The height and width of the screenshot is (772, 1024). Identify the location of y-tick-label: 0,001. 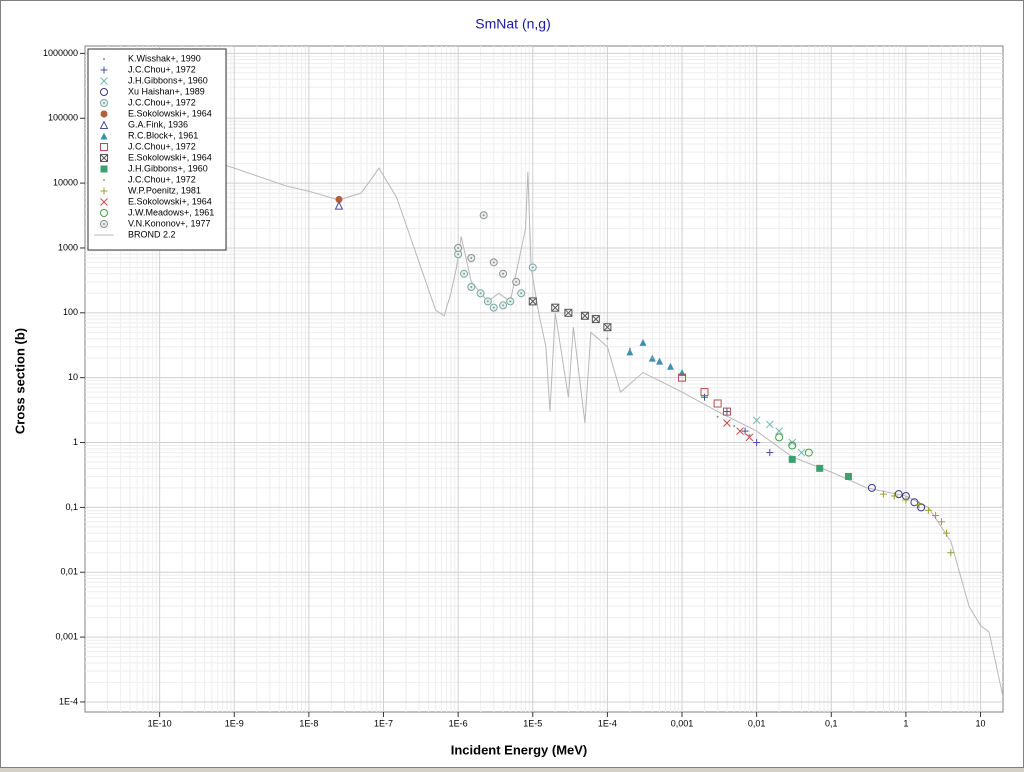
(66, 636).